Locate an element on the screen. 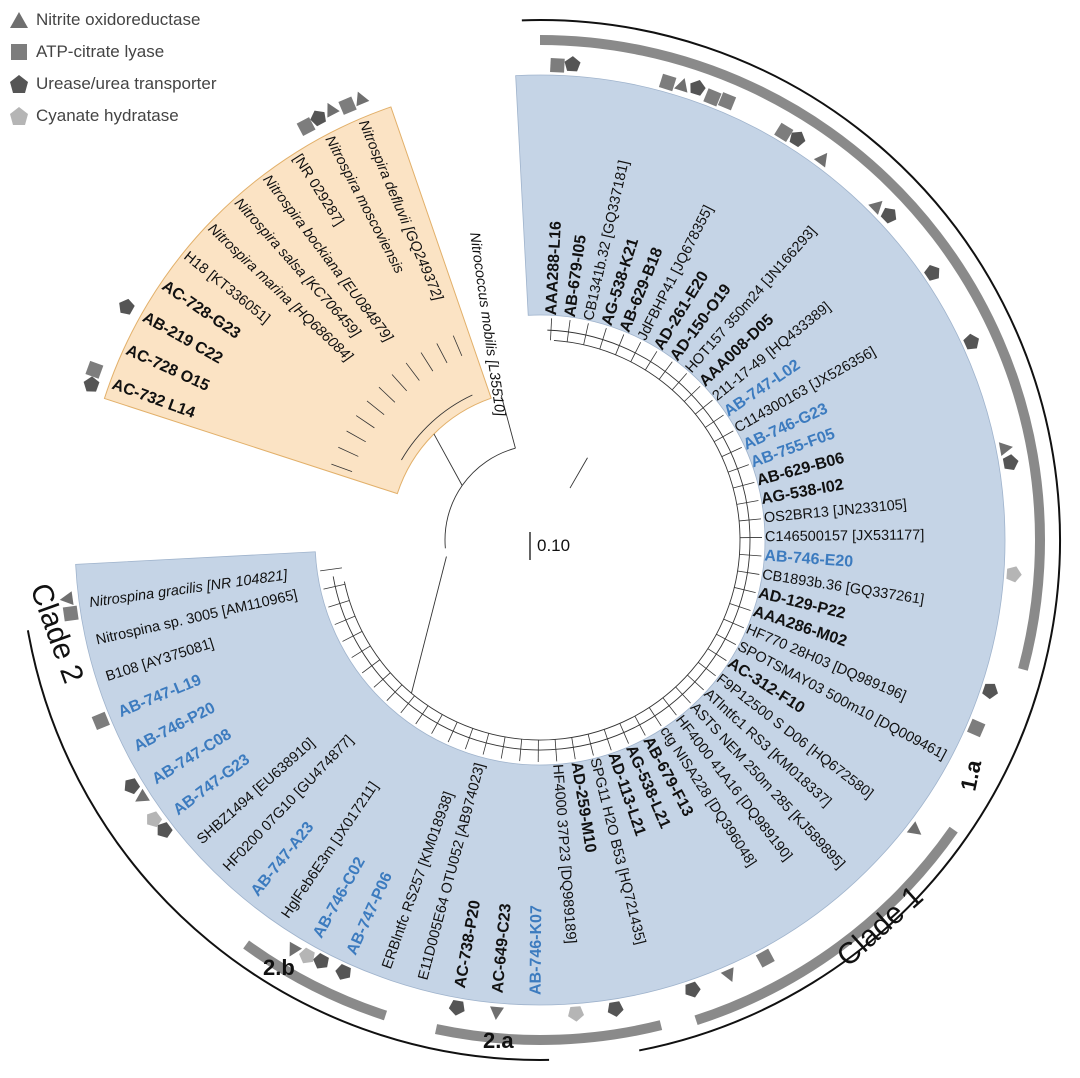 This screenshot has width=1080, height=1078. square-icon is located at coordinates (19, 52).